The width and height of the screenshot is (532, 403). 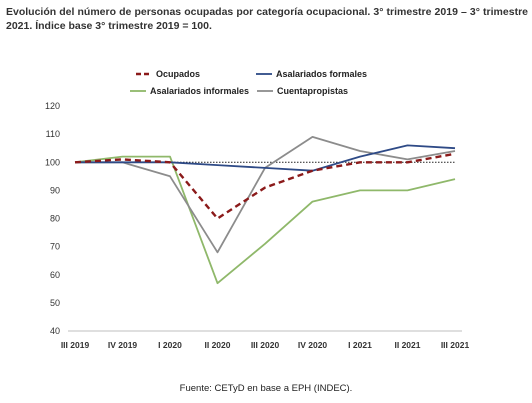 I want to click on y-tick-label: 50, so click(x=55, y=303).